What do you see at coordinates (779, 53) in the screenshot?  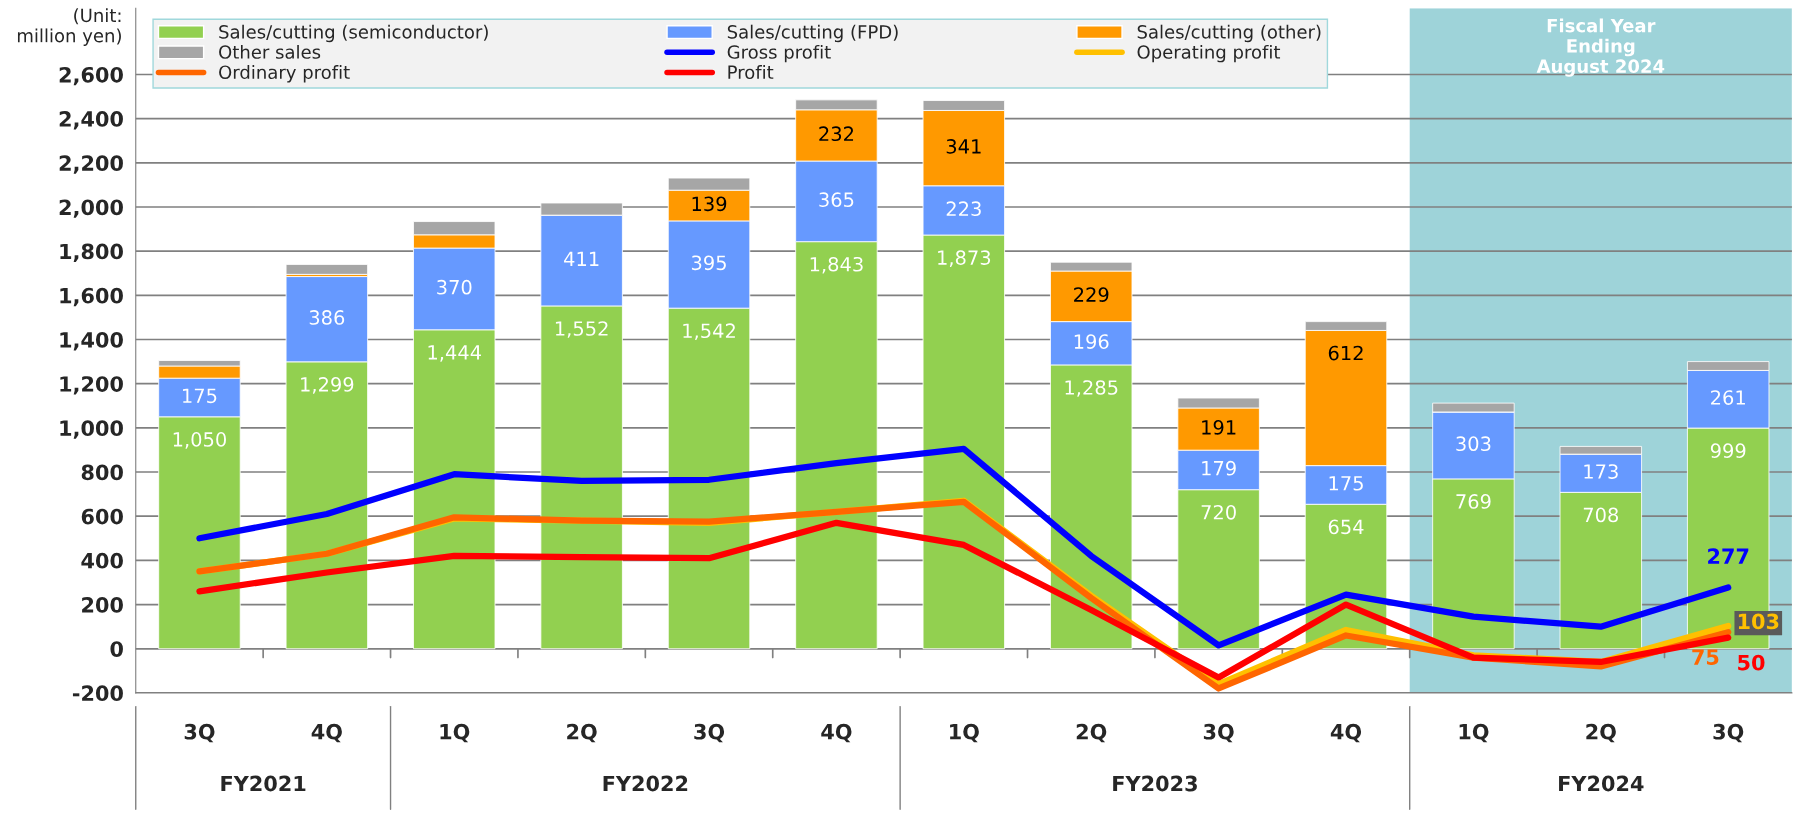 I see `legend-label: Gross profit` at bounding box center [779, 53].